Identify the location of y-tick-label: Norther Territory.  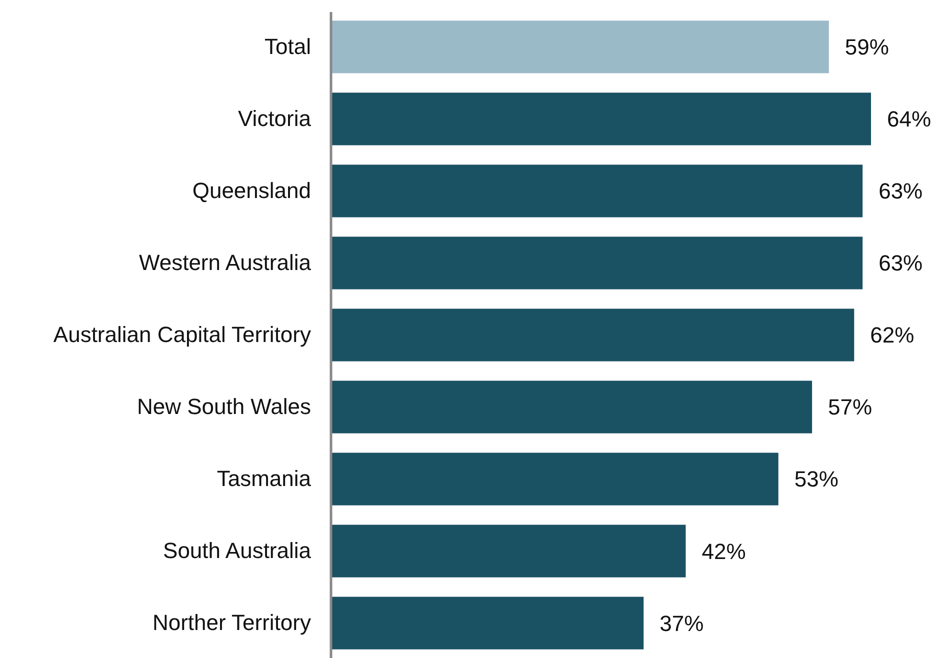
(231, 623).